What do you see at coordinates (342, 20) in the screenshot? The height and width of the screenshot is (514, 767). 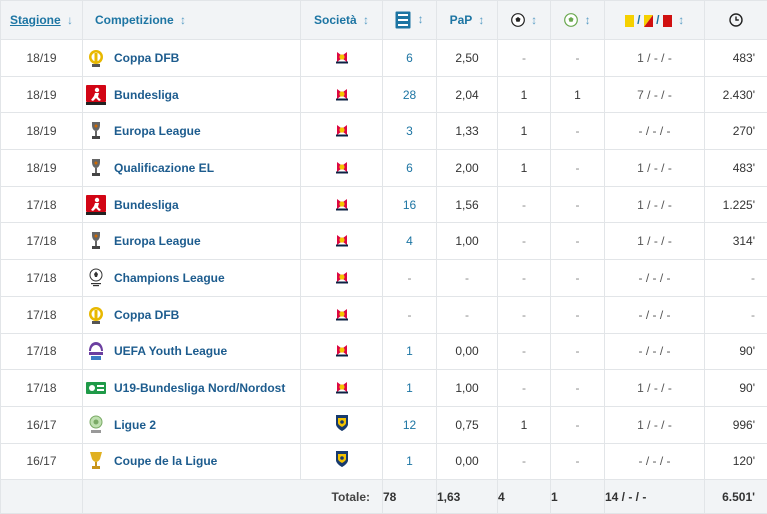 I see `header-club: Società ↕` at bounding box center [342, 20].